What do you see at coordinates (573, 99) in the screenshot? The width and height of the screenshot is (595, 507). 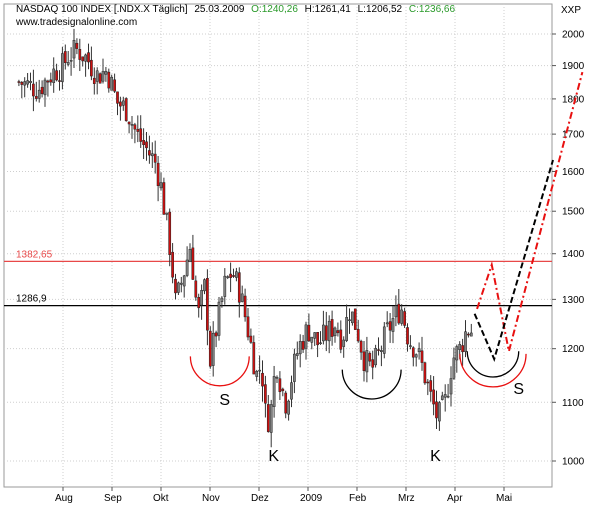 I see `y-tick-label: 1800` at bounding box center [573, 99].